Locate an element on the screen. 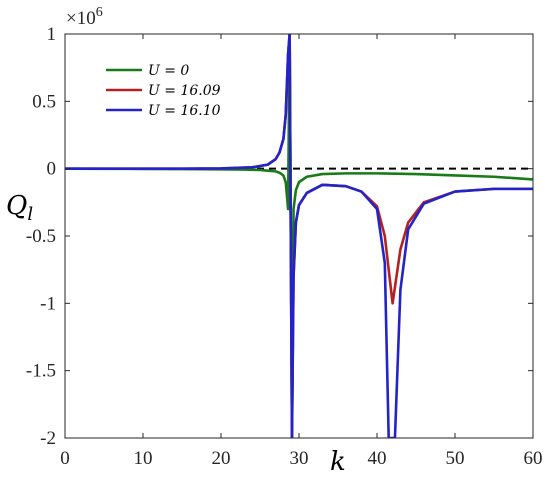  x-tick-label: 20 is located at coordinates (221, 458).